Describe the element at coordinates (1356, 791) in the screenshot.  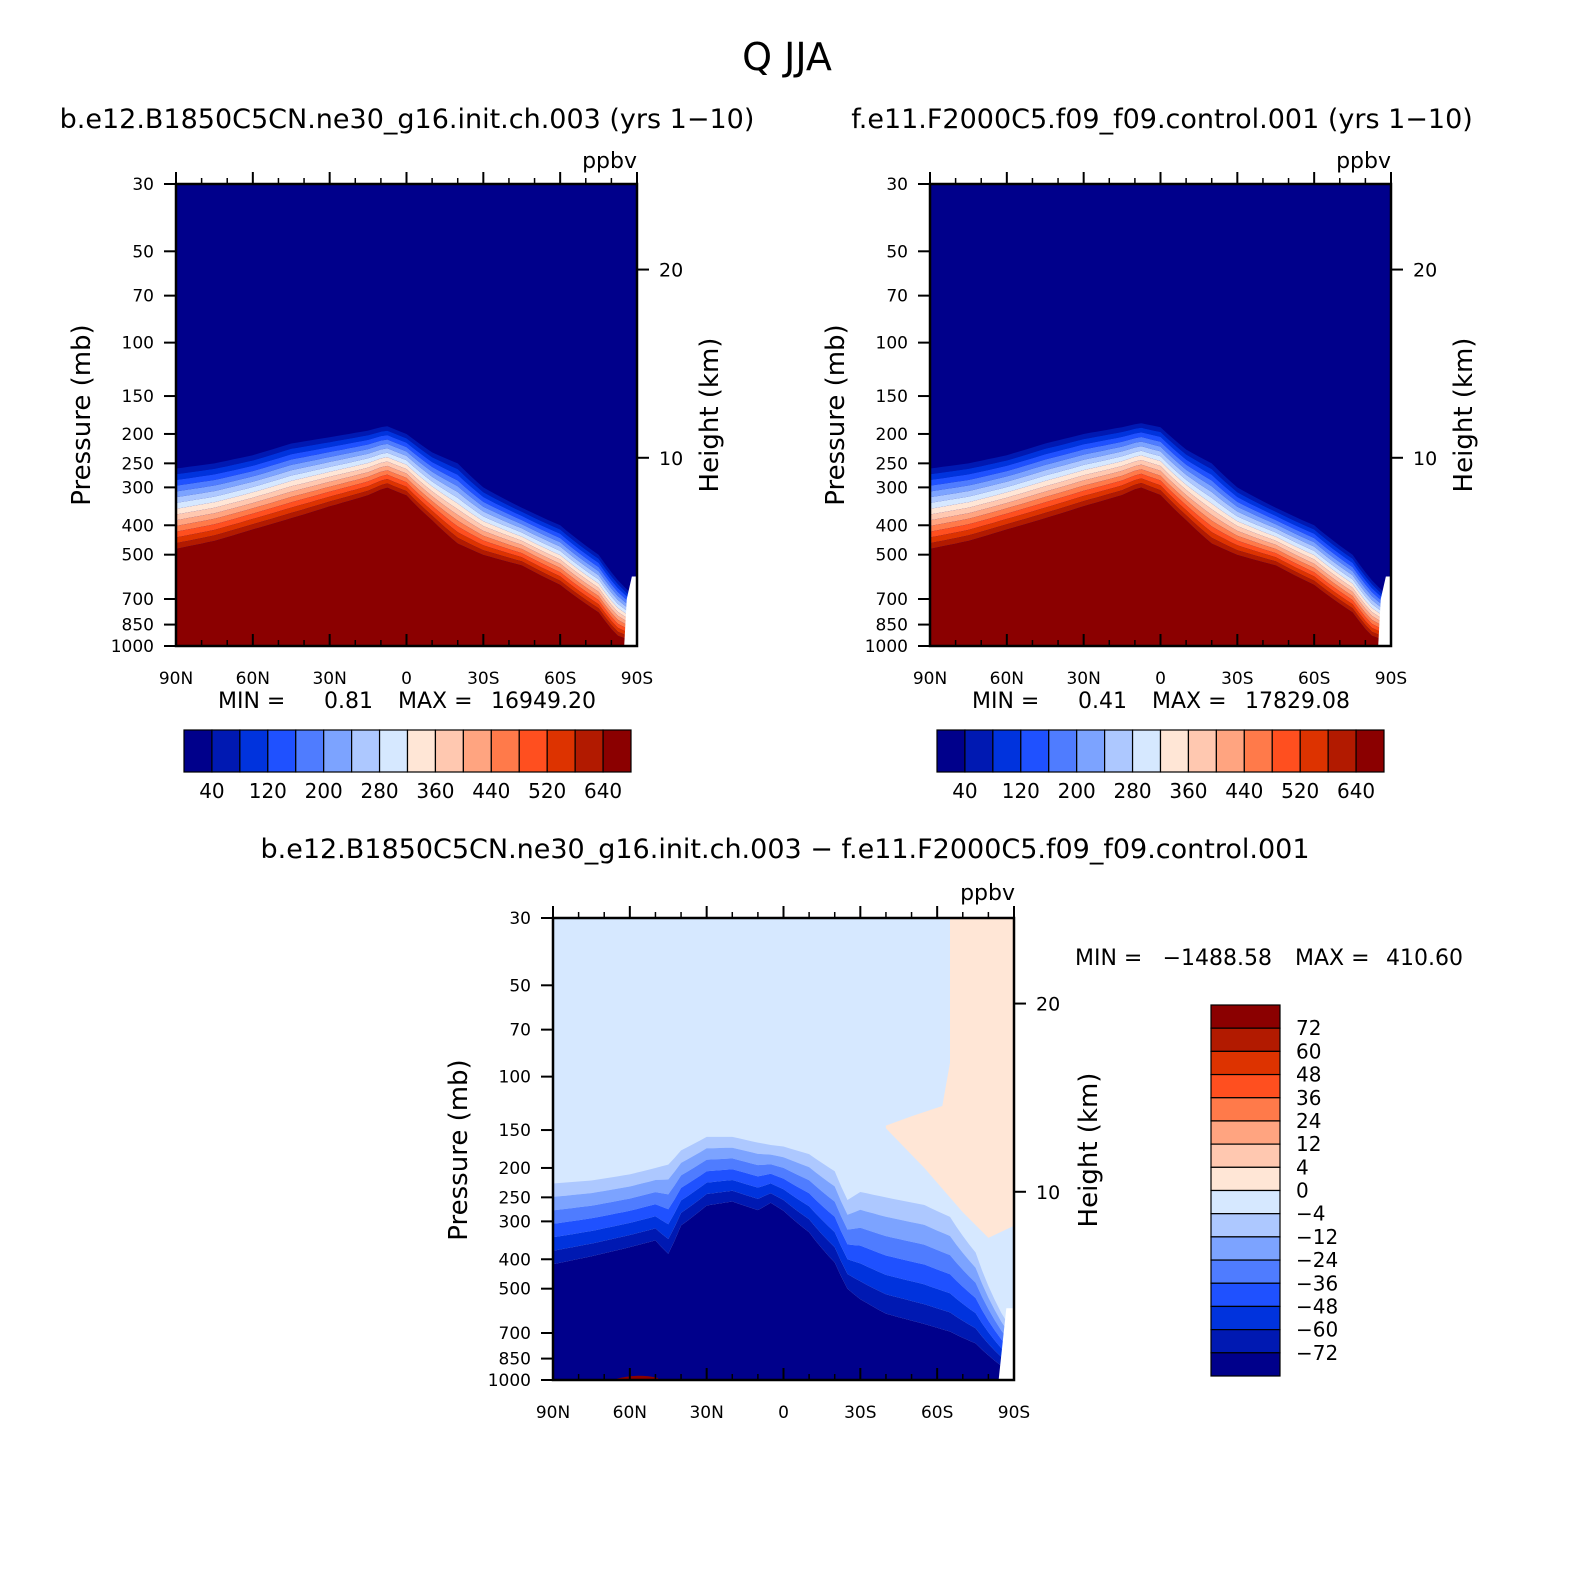
I see `colorbar-label: 640` at that location.